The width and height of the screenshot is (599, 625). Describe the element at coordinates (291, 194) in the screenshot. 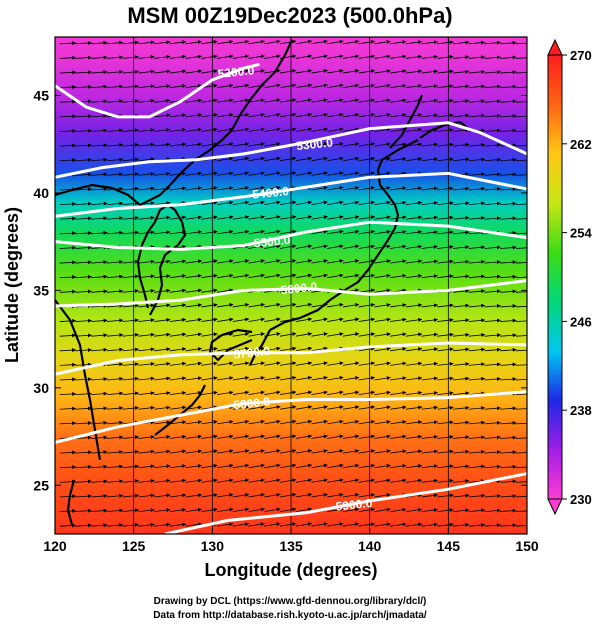

I see `contour-5400.0` at that location.